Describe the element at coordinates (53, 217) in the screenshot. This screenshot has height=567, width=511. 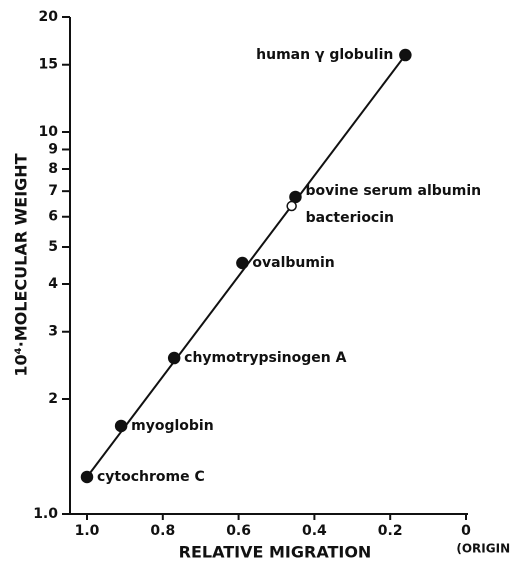
I see `y-tick-label: 6` at that location.